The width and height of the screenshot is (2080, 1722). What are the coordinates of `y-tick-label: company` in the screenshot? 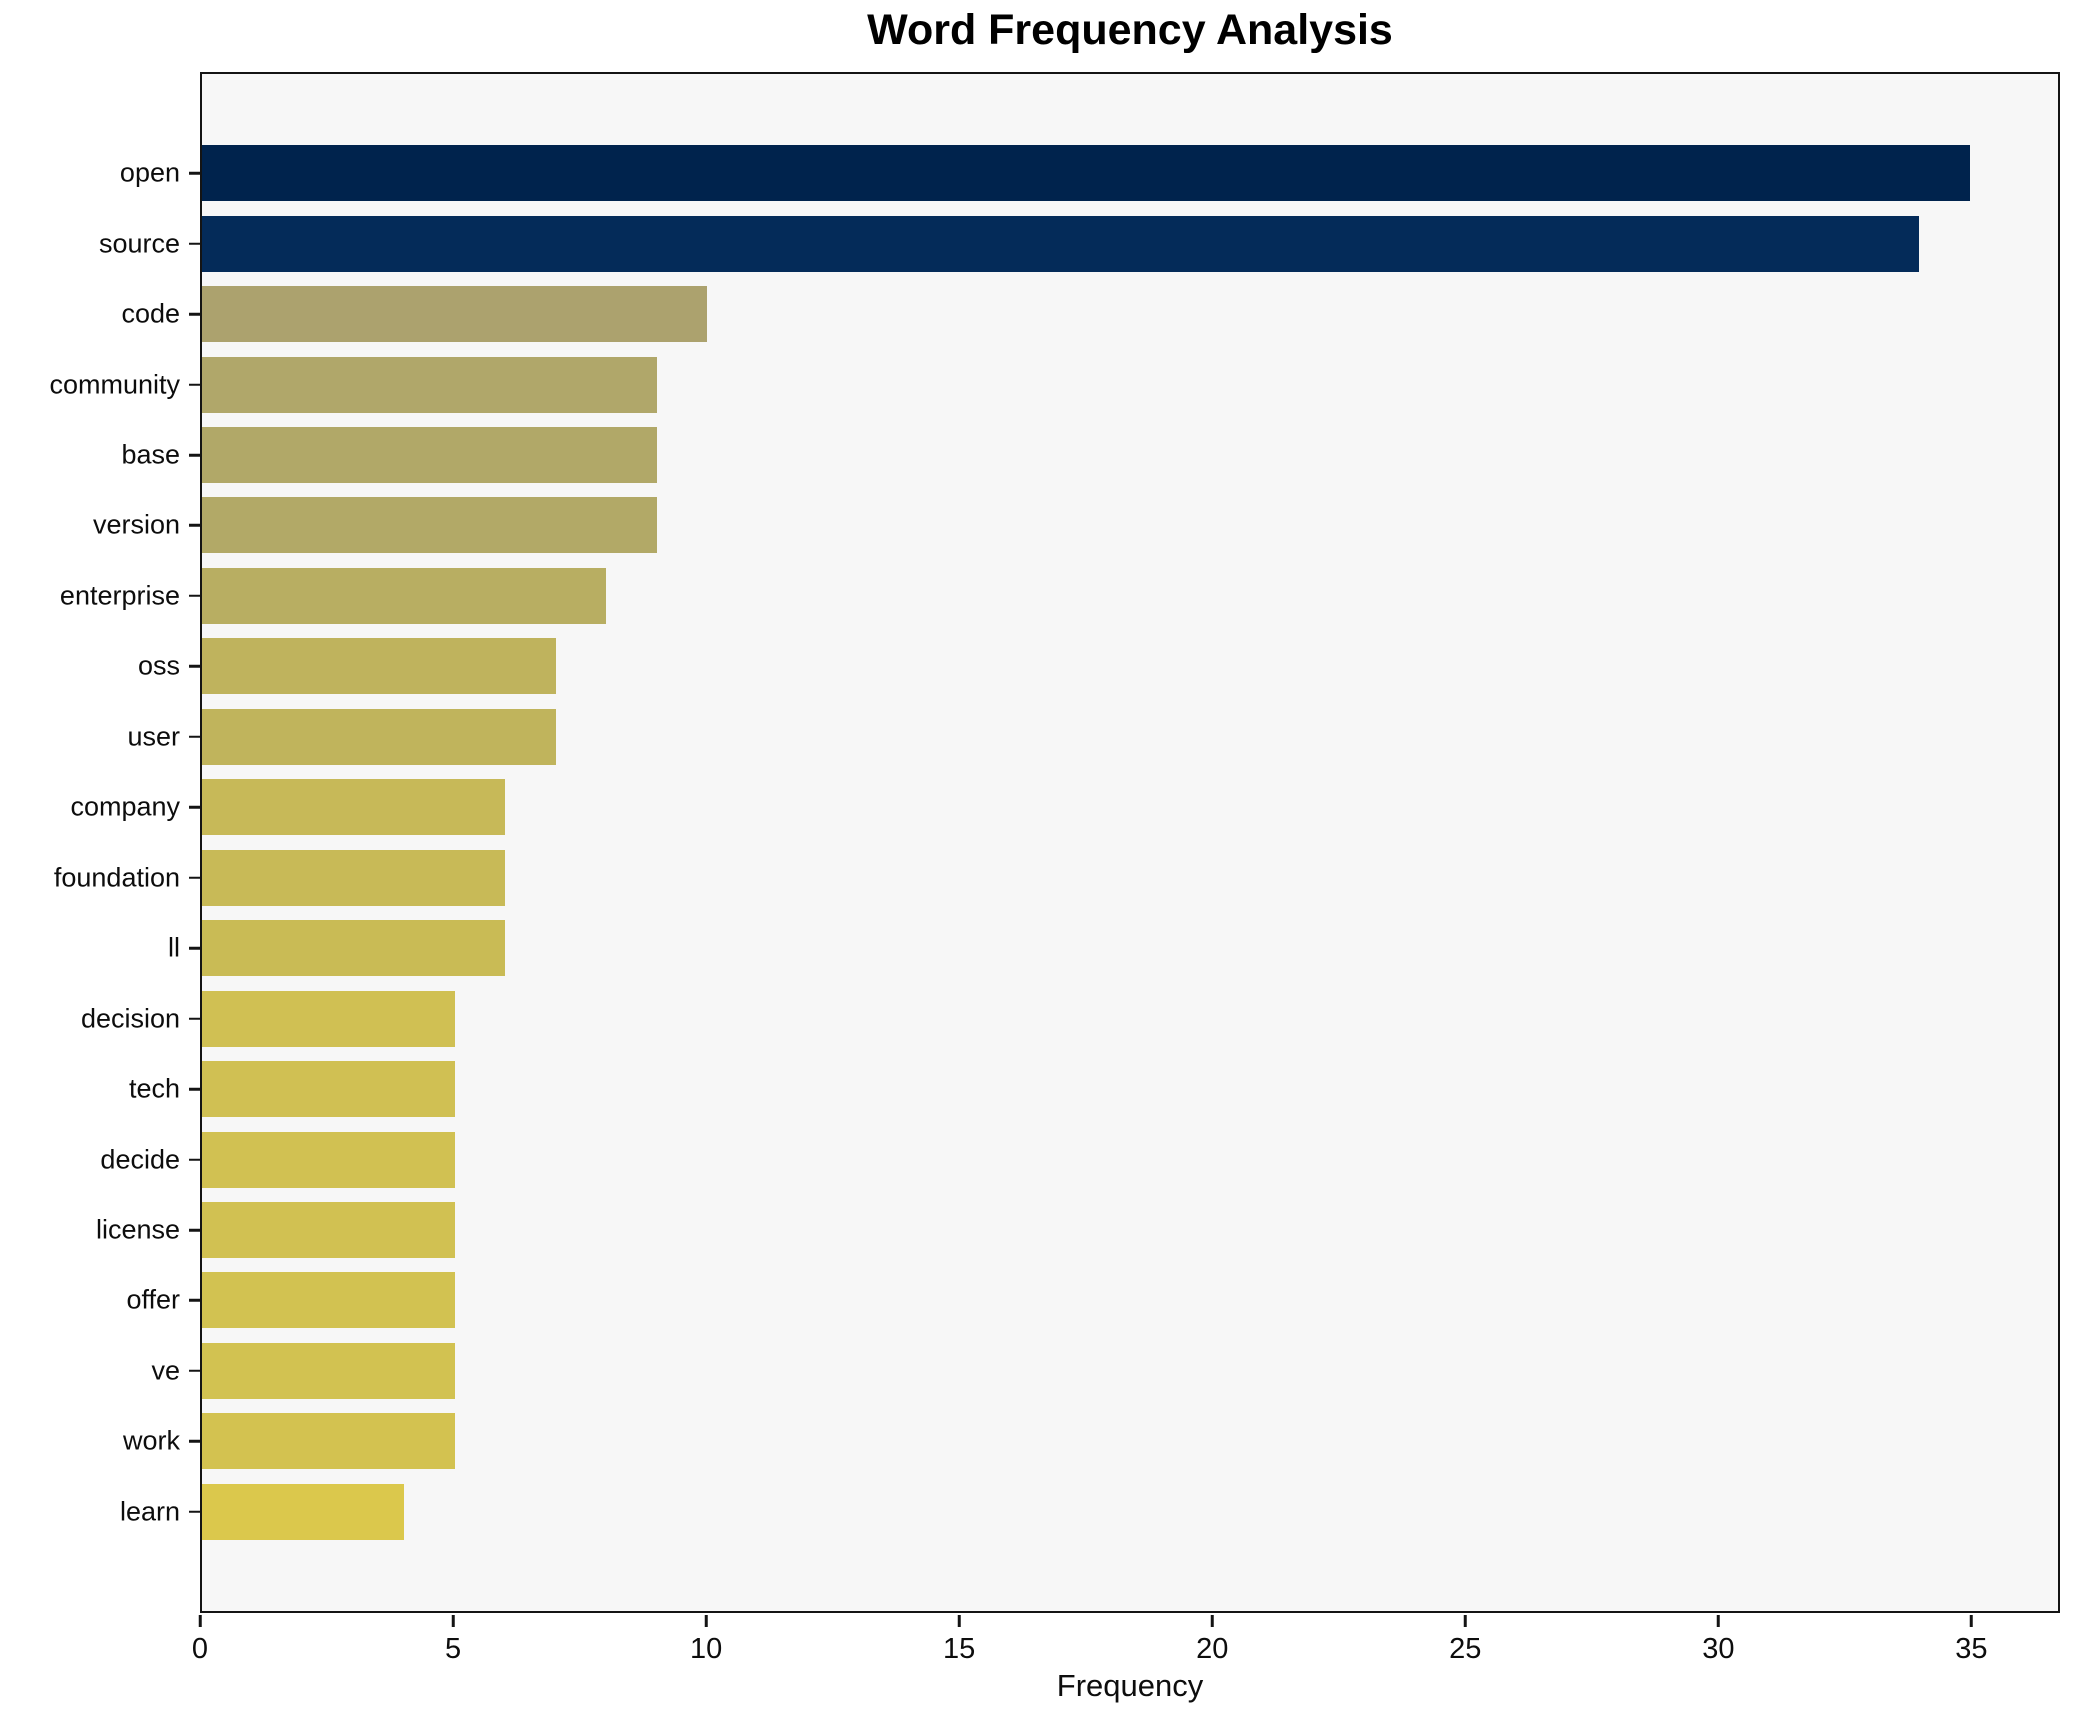 It's located at (125, 806).